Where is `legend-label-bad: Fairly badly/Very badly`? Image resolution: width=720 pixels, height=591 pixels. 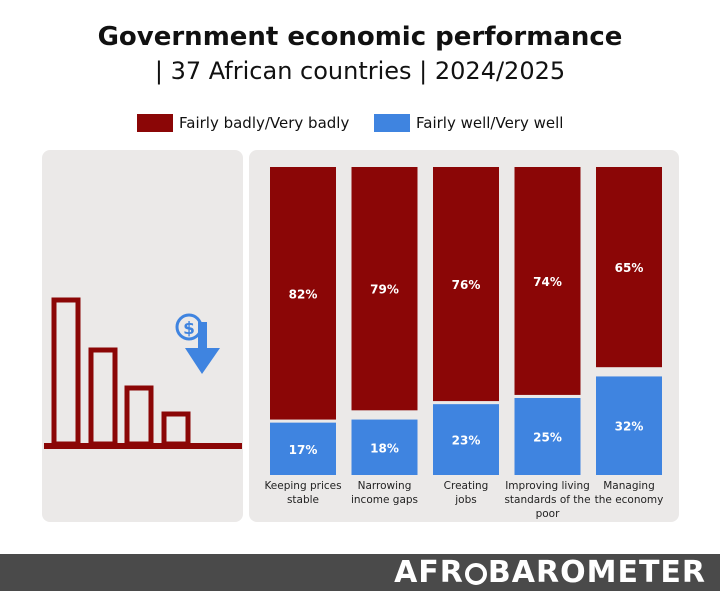
legend-label-bad: Fairly badly/Very badly is located at coordinates (264, 123).